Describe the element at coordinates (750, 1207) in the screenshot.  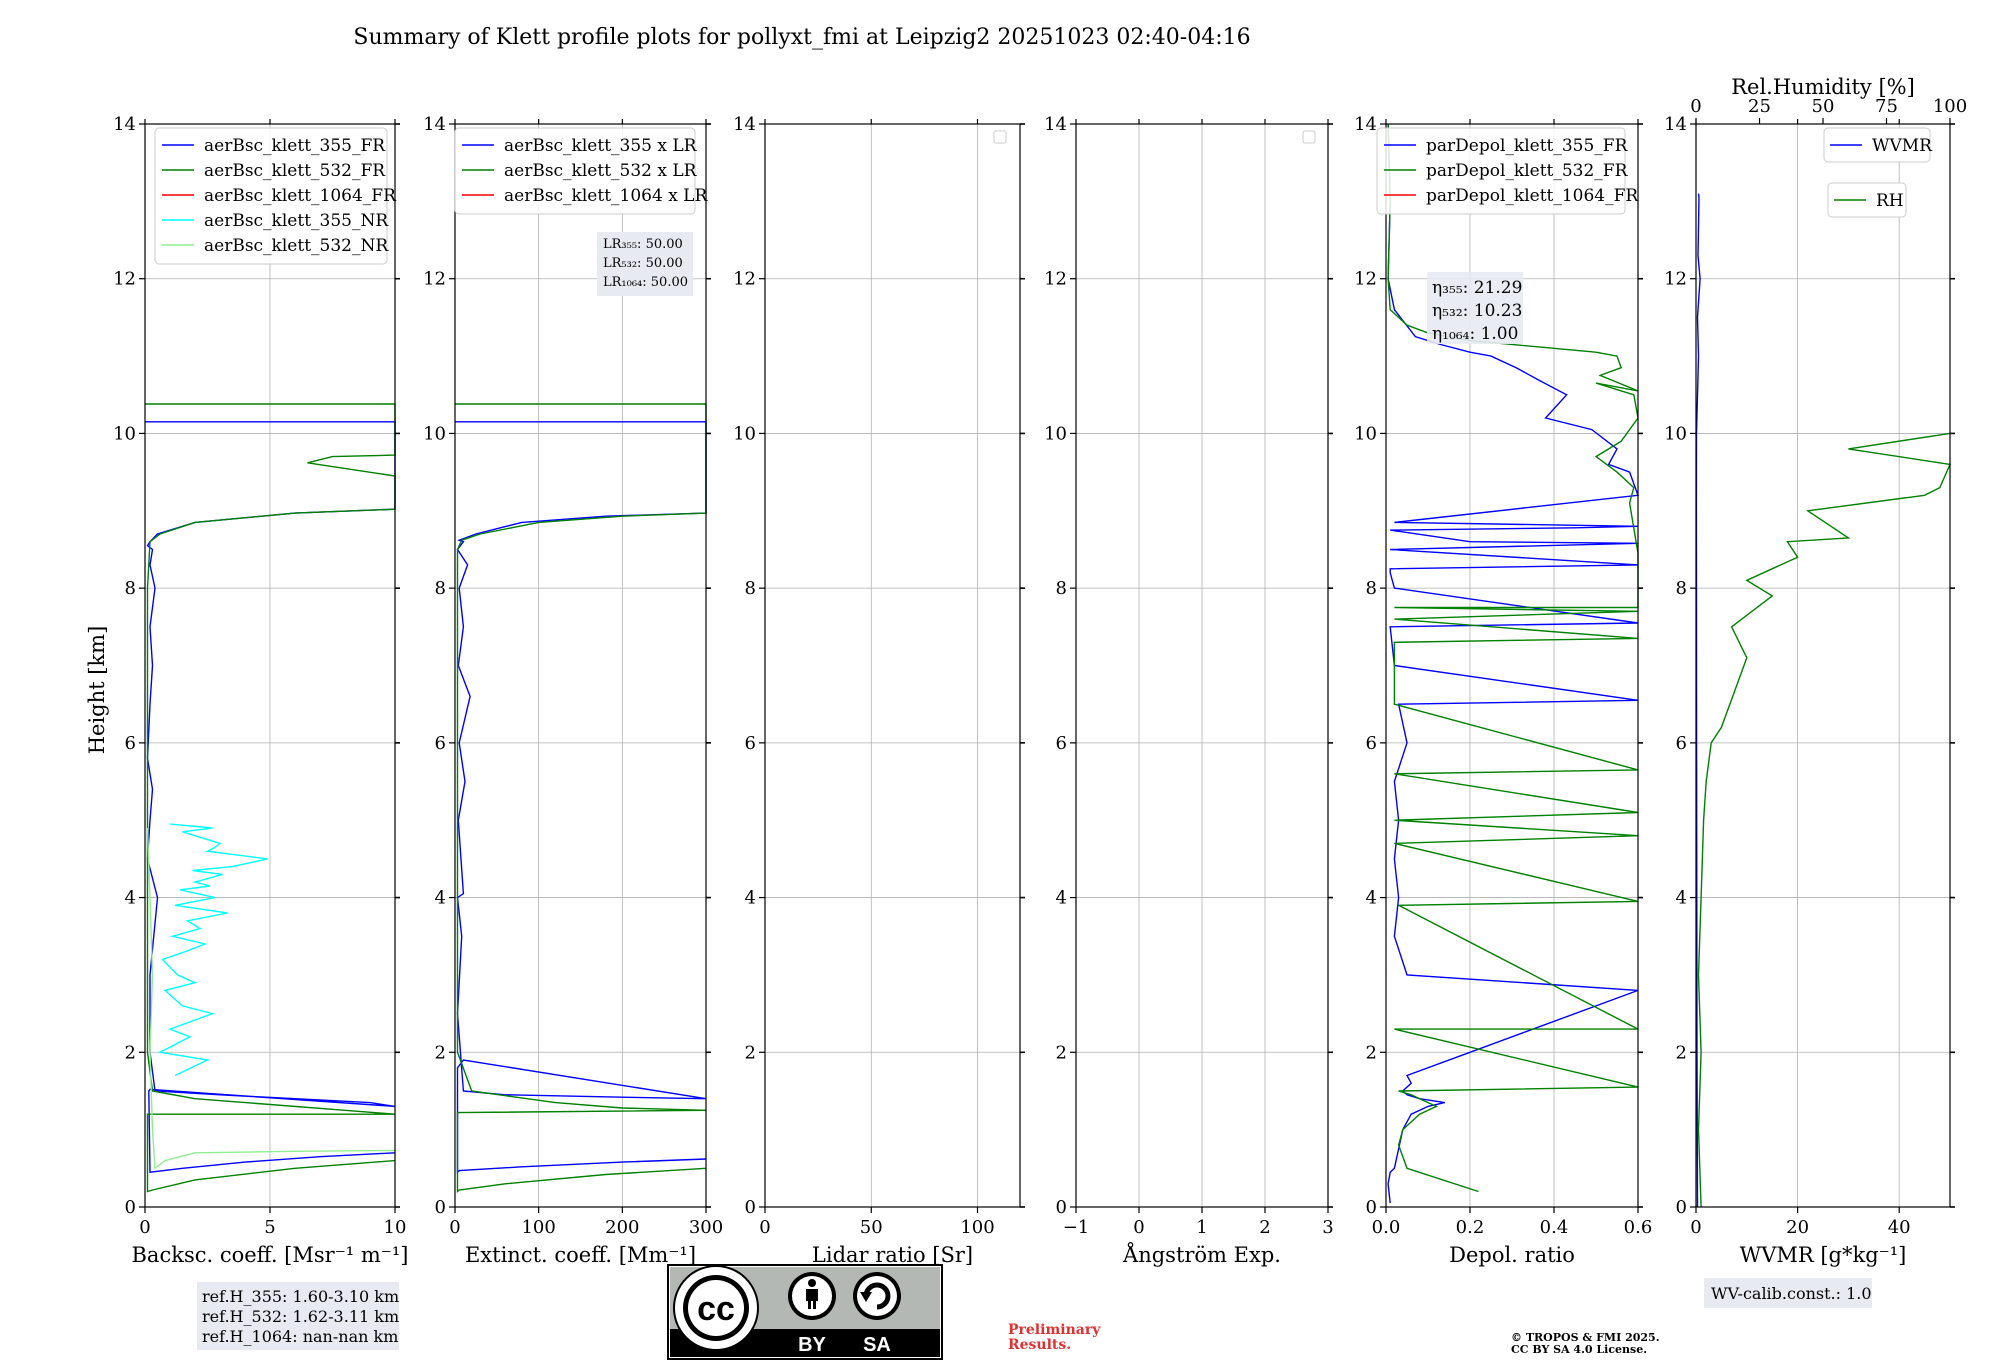
I see `lidar_ratio-ytick-label-0: 0` at that location.